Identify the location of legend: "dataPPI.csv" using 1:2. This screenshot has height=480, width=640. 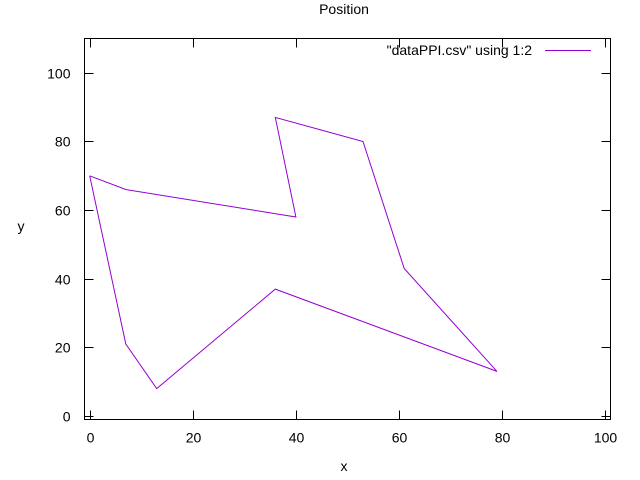
(489, 50).